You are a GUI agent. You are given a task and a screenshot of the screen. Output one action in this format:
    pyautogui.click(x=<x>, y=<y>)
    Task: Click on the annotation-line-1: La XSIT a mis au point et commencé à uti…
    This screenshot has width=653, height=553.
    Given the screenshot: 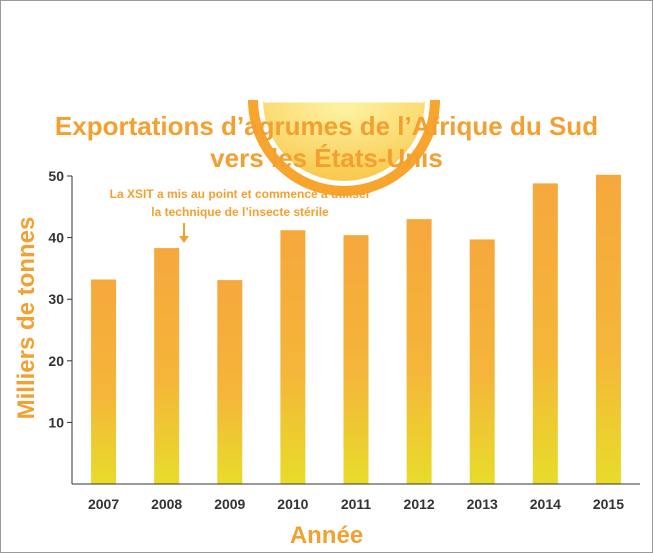 What is the action you would take?
    pyautogui.click(x=240, y=194)
    